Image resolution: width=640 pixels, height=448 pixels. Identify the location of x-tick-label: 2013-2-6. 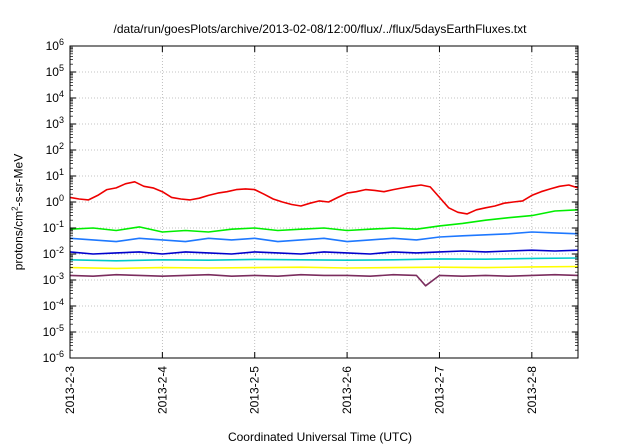
(347, 390).